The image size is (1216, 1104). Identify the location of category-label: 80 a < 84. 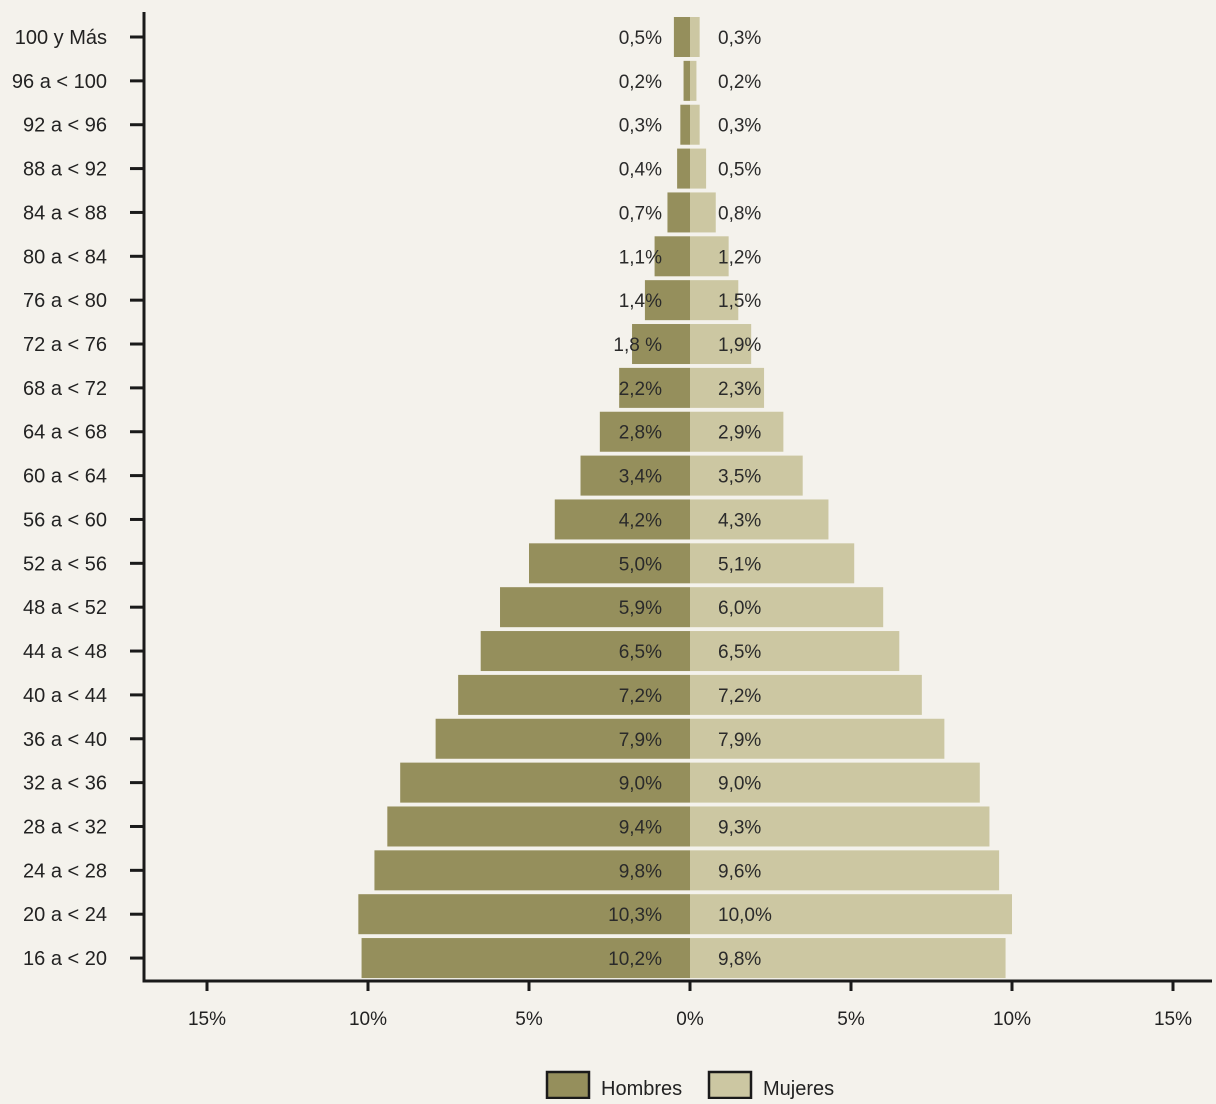
(65, 257).